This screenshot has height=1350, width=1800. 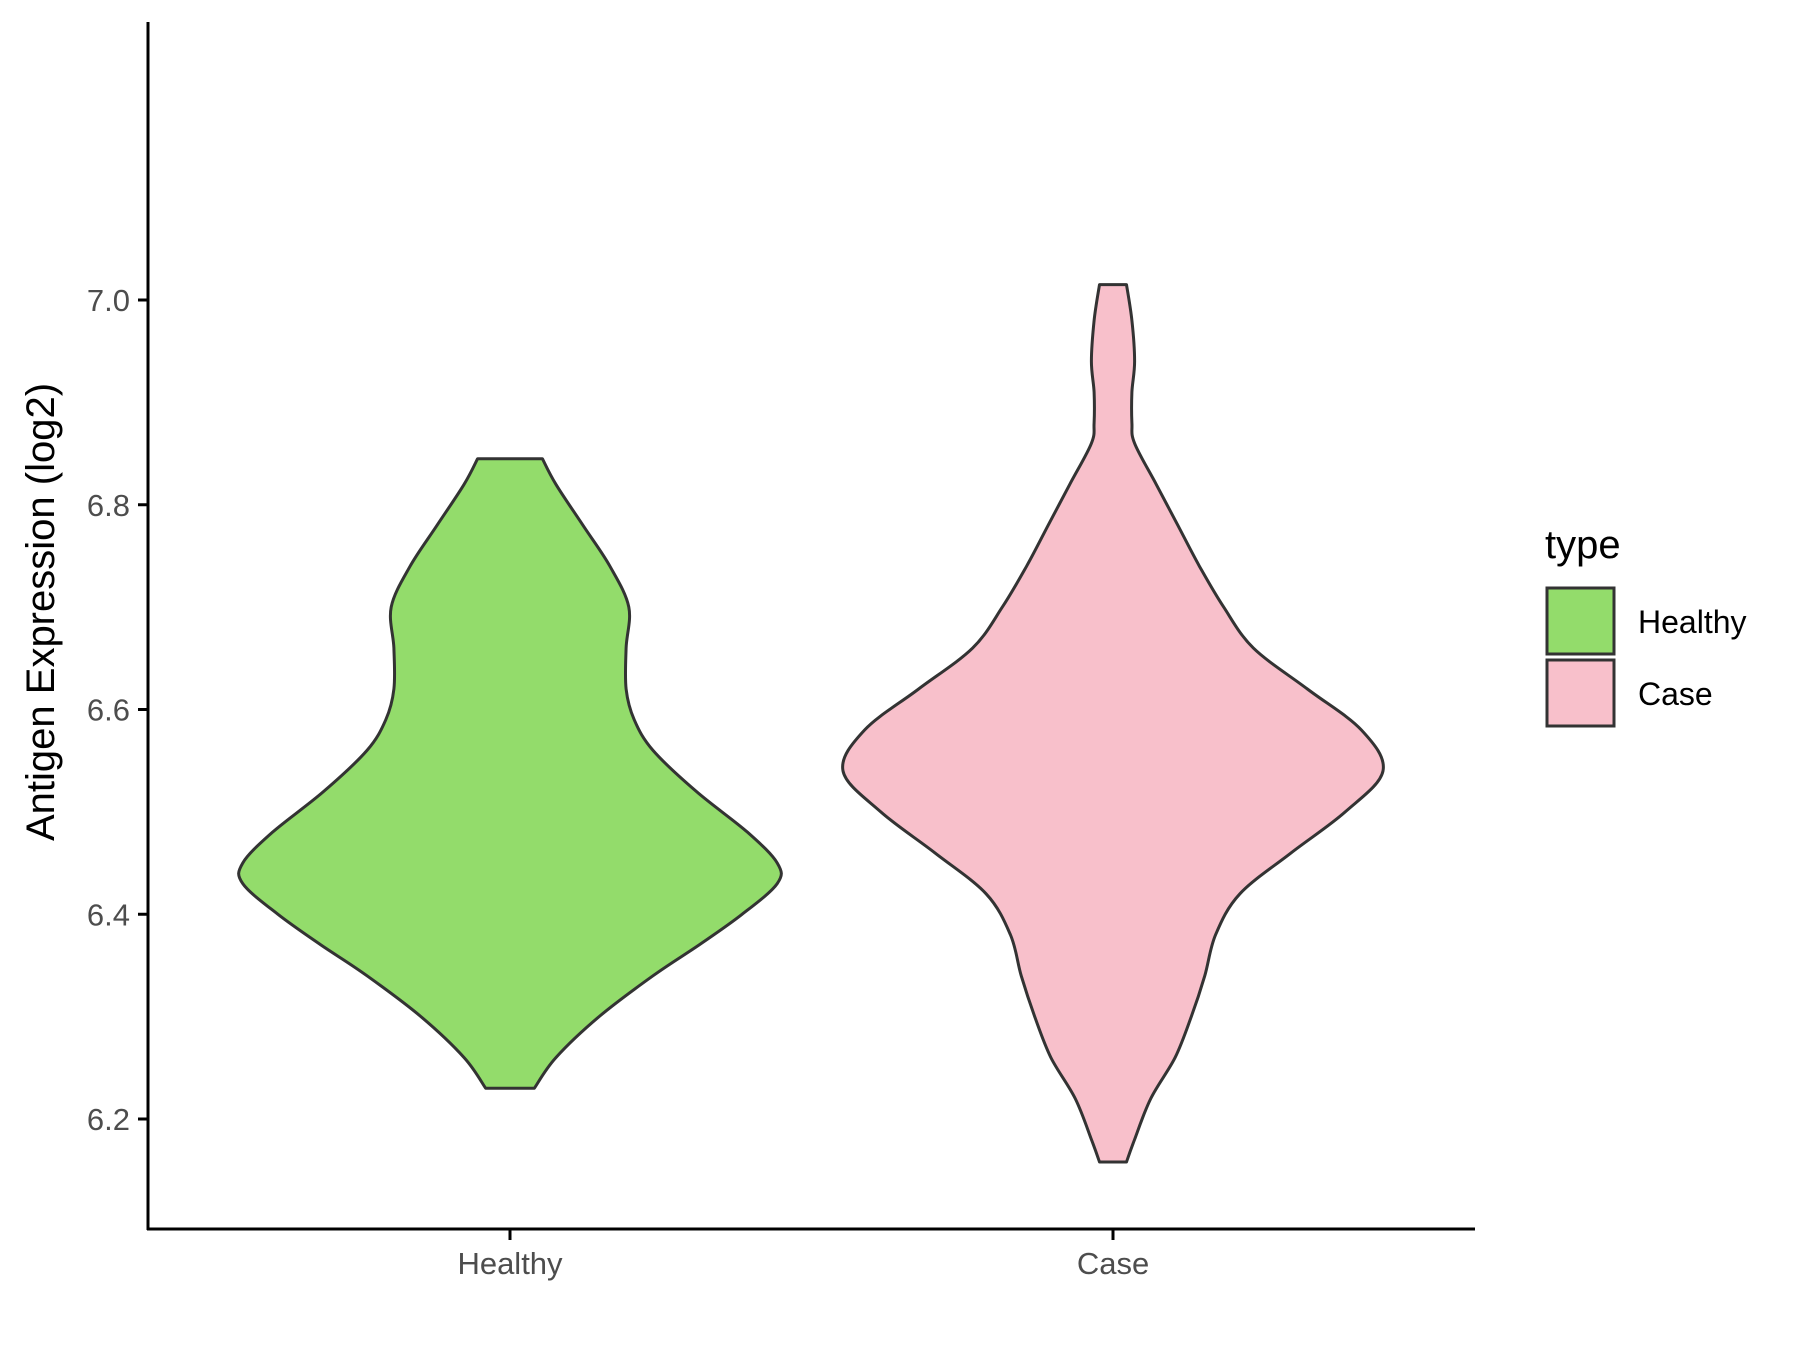 What do you see at coordinates (510, 1263) in the screenshot?
I see `x-tick-label-healthy: Healthy` at bounding box center [510, 1263].